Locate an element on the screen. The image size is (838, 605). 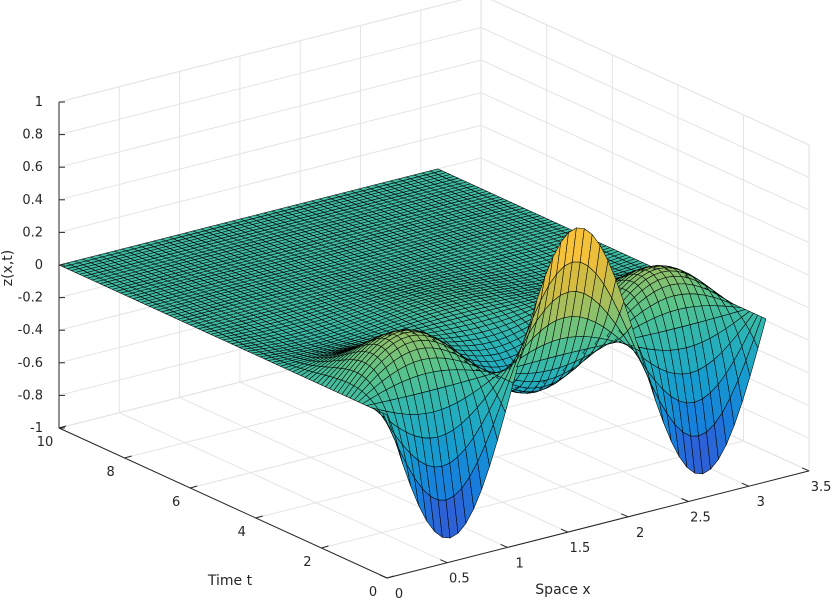
z-tick-labels: -1 -0.8 -0.6 -0.4 -0.2 0 0.2 0.4 0.6 0.8 1 is located at coordinates (41, 265).